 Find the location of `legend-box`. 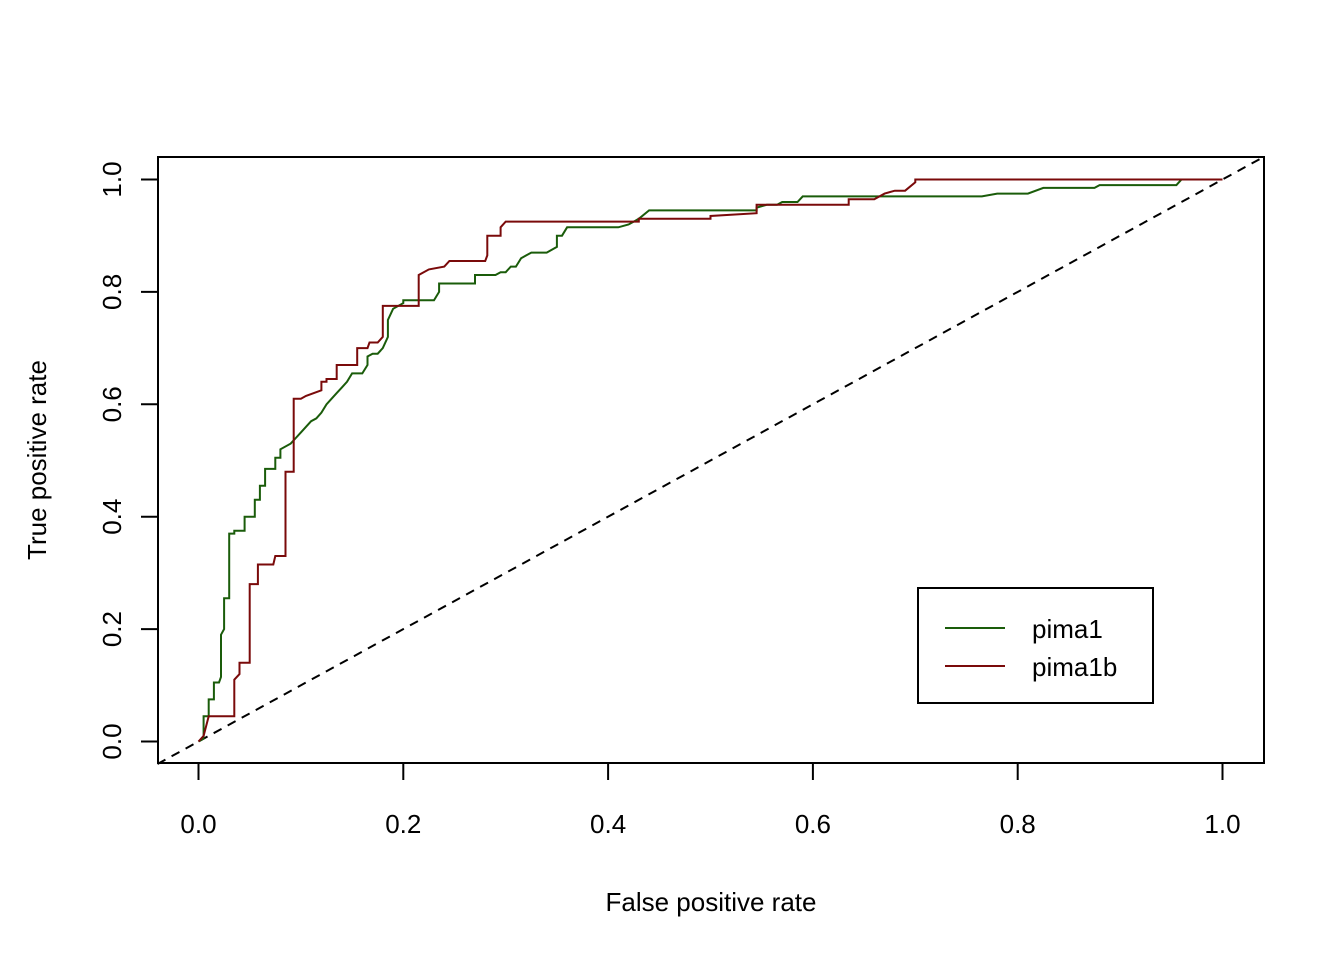

legend-box is located at coordinates (1035, 645).